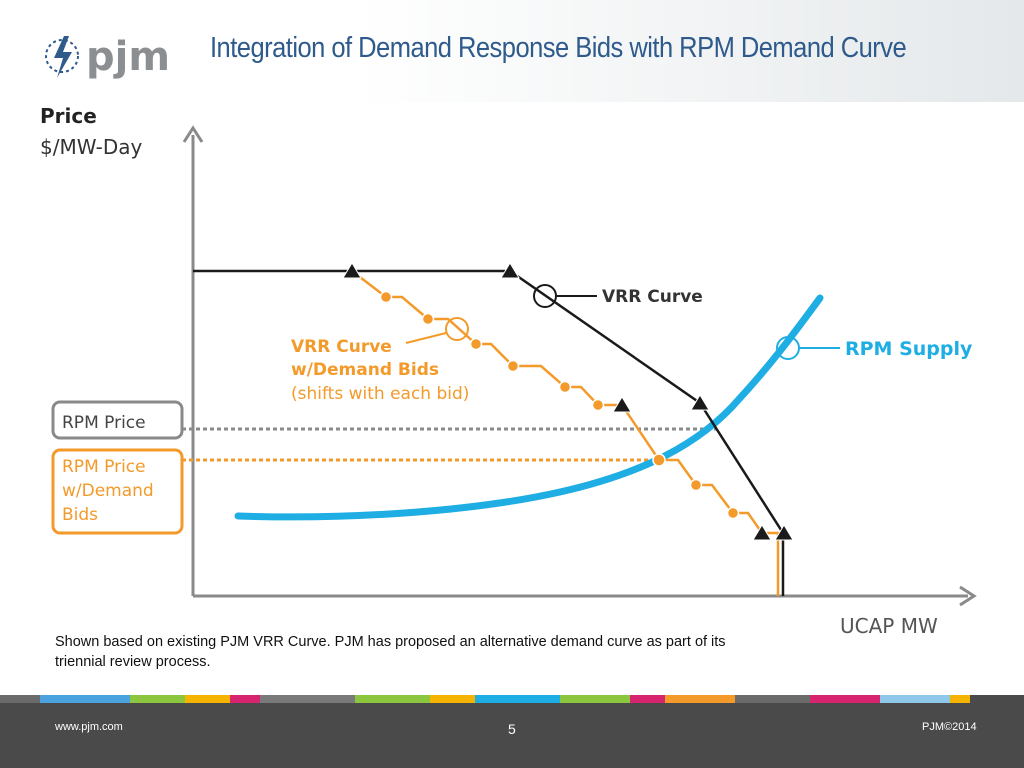  I want to click on y-axis-label-units: $/MW-Day, so click(91, 147).